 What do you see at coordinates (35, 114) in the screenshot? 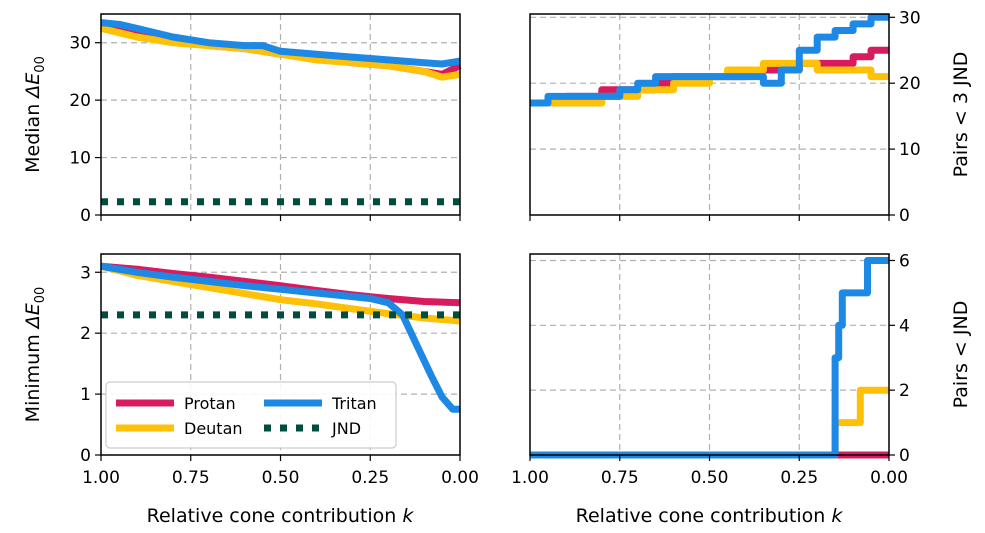
I see `y-axis-label: Median ΔE00` at bounding box center [35, 114].